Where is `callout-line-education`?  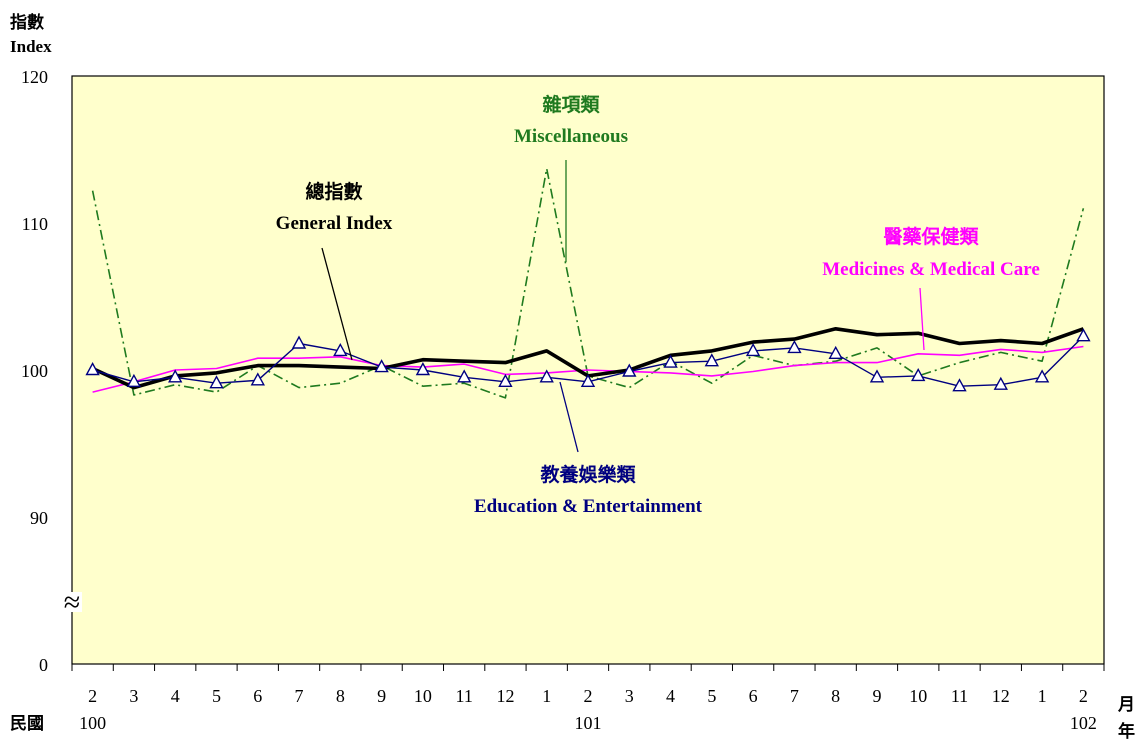
callout-line-education is located at coordinates (569, 417).